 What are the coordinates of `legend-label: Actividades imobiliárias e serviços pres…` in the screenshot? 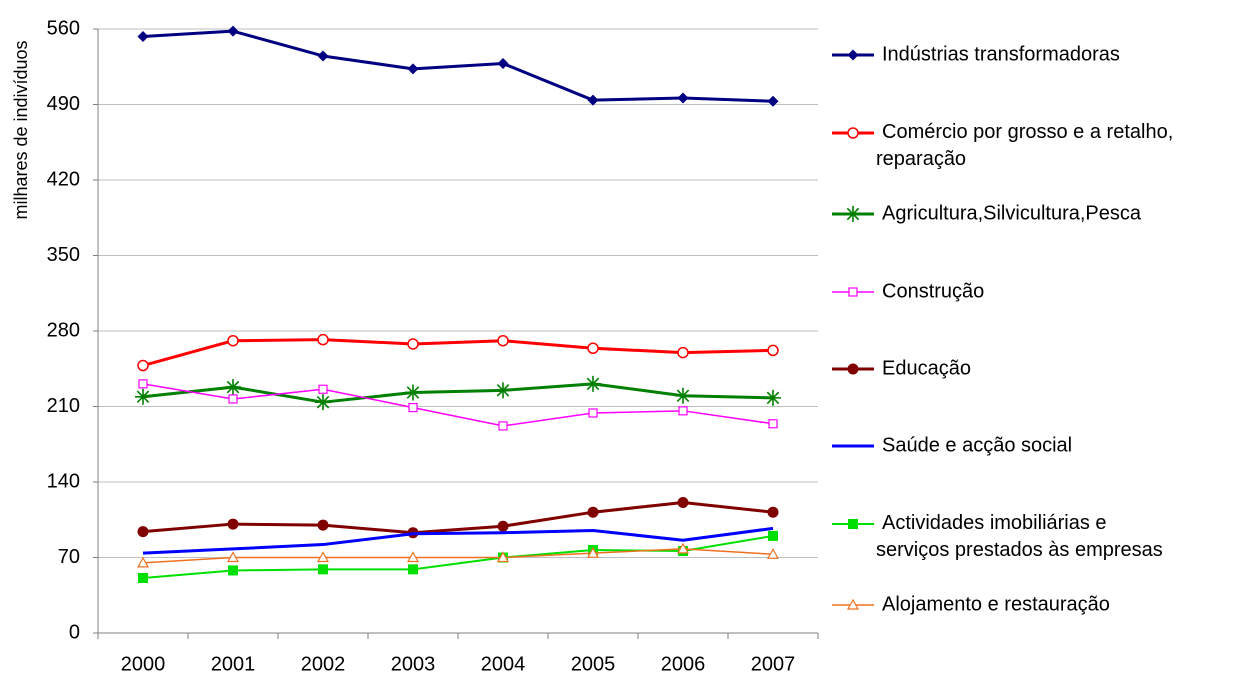 It's located at (1019, 536).